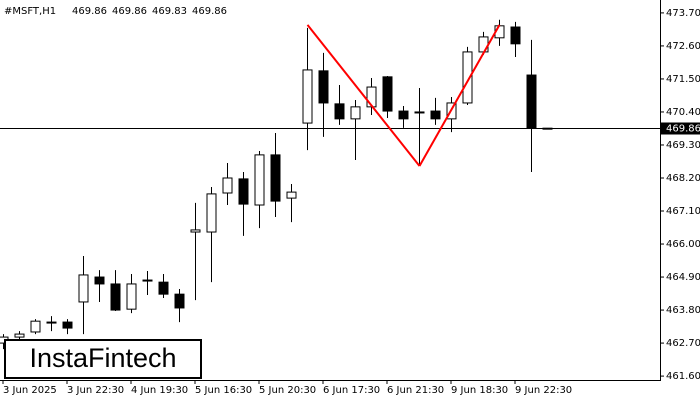 Image resolution: width=700 pixels, height=400 pixels. I want to click on price-label-box, so click(680, 128).